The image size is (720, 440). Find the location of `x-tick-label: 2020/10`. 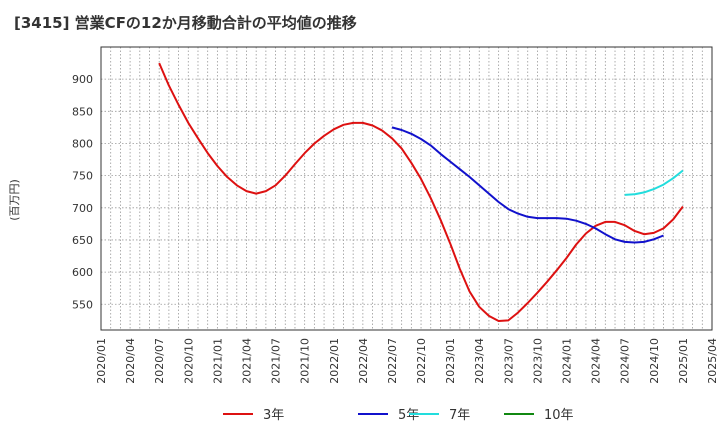

x-tick-label: 2020/10 is located at coordinates (188, 361).